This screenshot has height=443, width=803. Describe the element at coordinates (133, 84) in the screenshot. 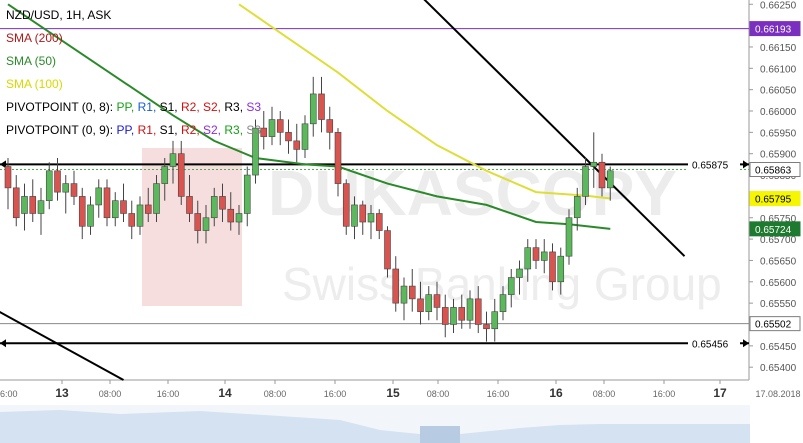

I see `indicator-sma100: SMA (100)` at that location.